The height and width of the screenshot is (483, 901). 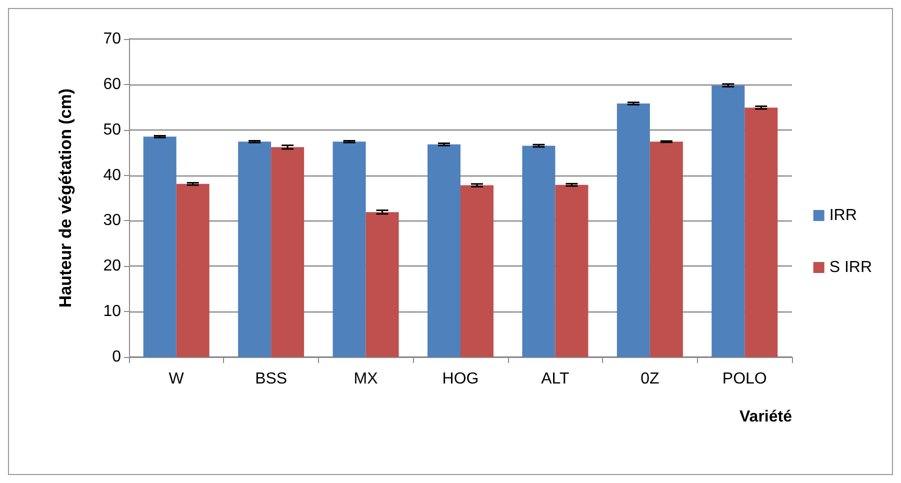 What do you see at coordinates (112, 129) in the screenshot?
I see `y-tick-label: 50` at bounding box center [112, 129].